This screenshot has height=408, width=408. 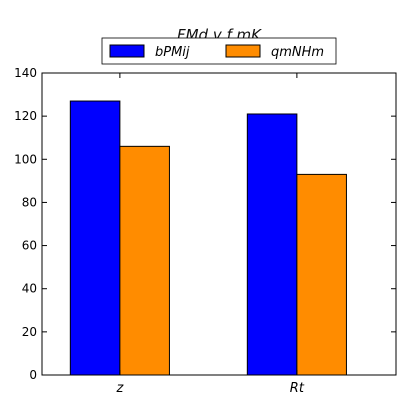 What do you see at coordinates (172, 52) in the screenshot?
I see `legend-label: bPMij` at bounding box center [172, 52].